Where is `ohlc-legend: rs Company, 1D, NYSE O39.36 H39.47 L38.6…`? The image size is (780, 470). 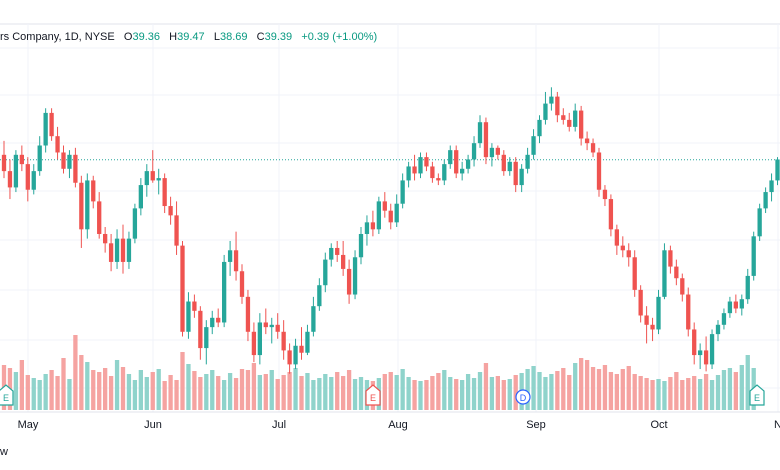 ohlc-legend: rs Company, 1D, NYSE O39.36 H39.47 L38.6… is located at coordinates (188, 37).